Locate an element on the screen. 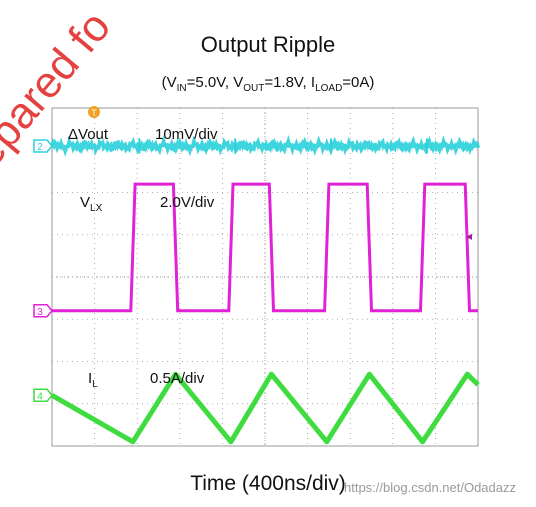  vlx-trace-label: VLX is located at coordinates (91, 204).